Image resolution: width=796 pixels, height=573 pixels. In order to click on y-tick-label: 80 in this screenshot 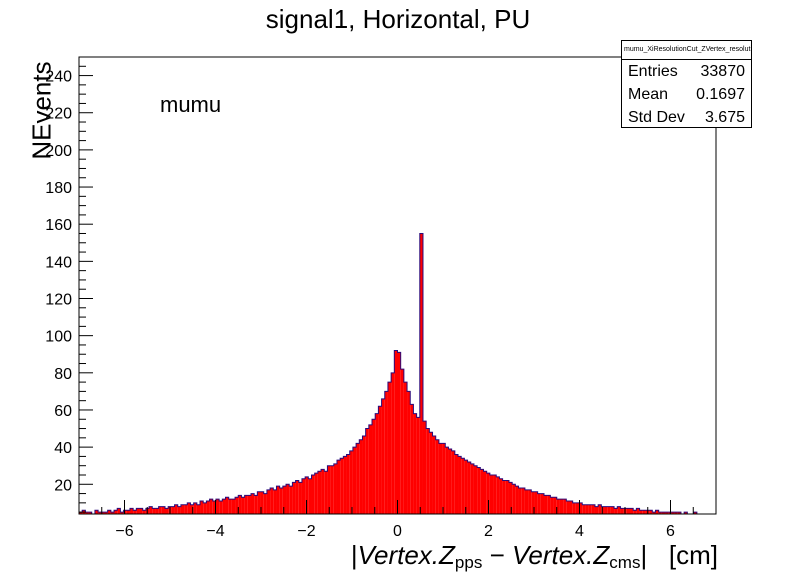, I will do `click(63, 374)`.